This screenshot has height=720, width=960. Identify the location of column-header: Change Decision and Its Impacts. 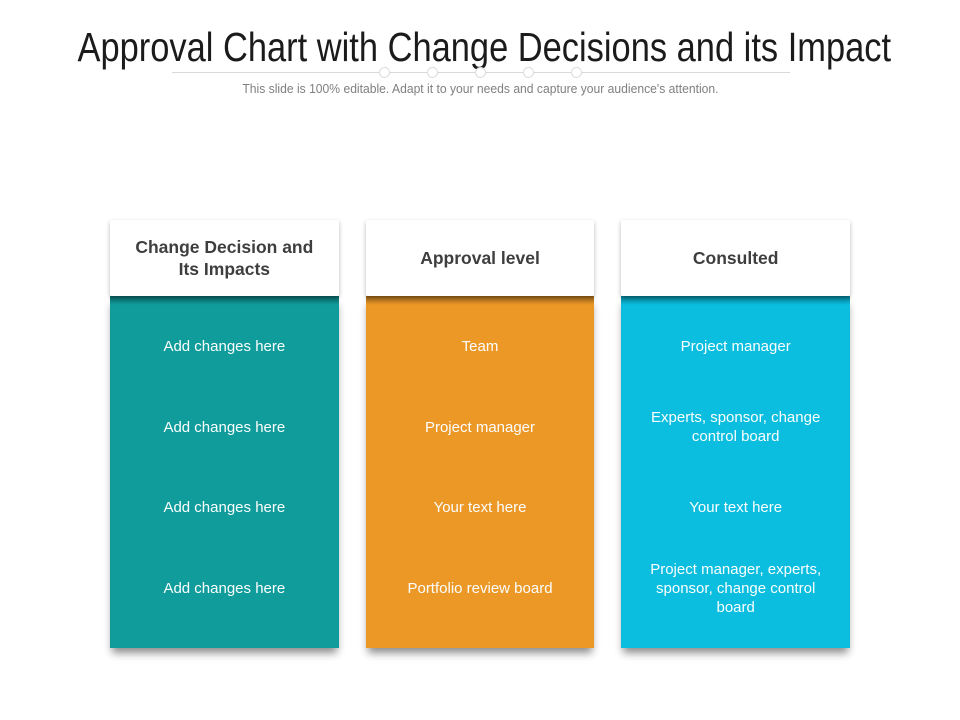
(224, 258).